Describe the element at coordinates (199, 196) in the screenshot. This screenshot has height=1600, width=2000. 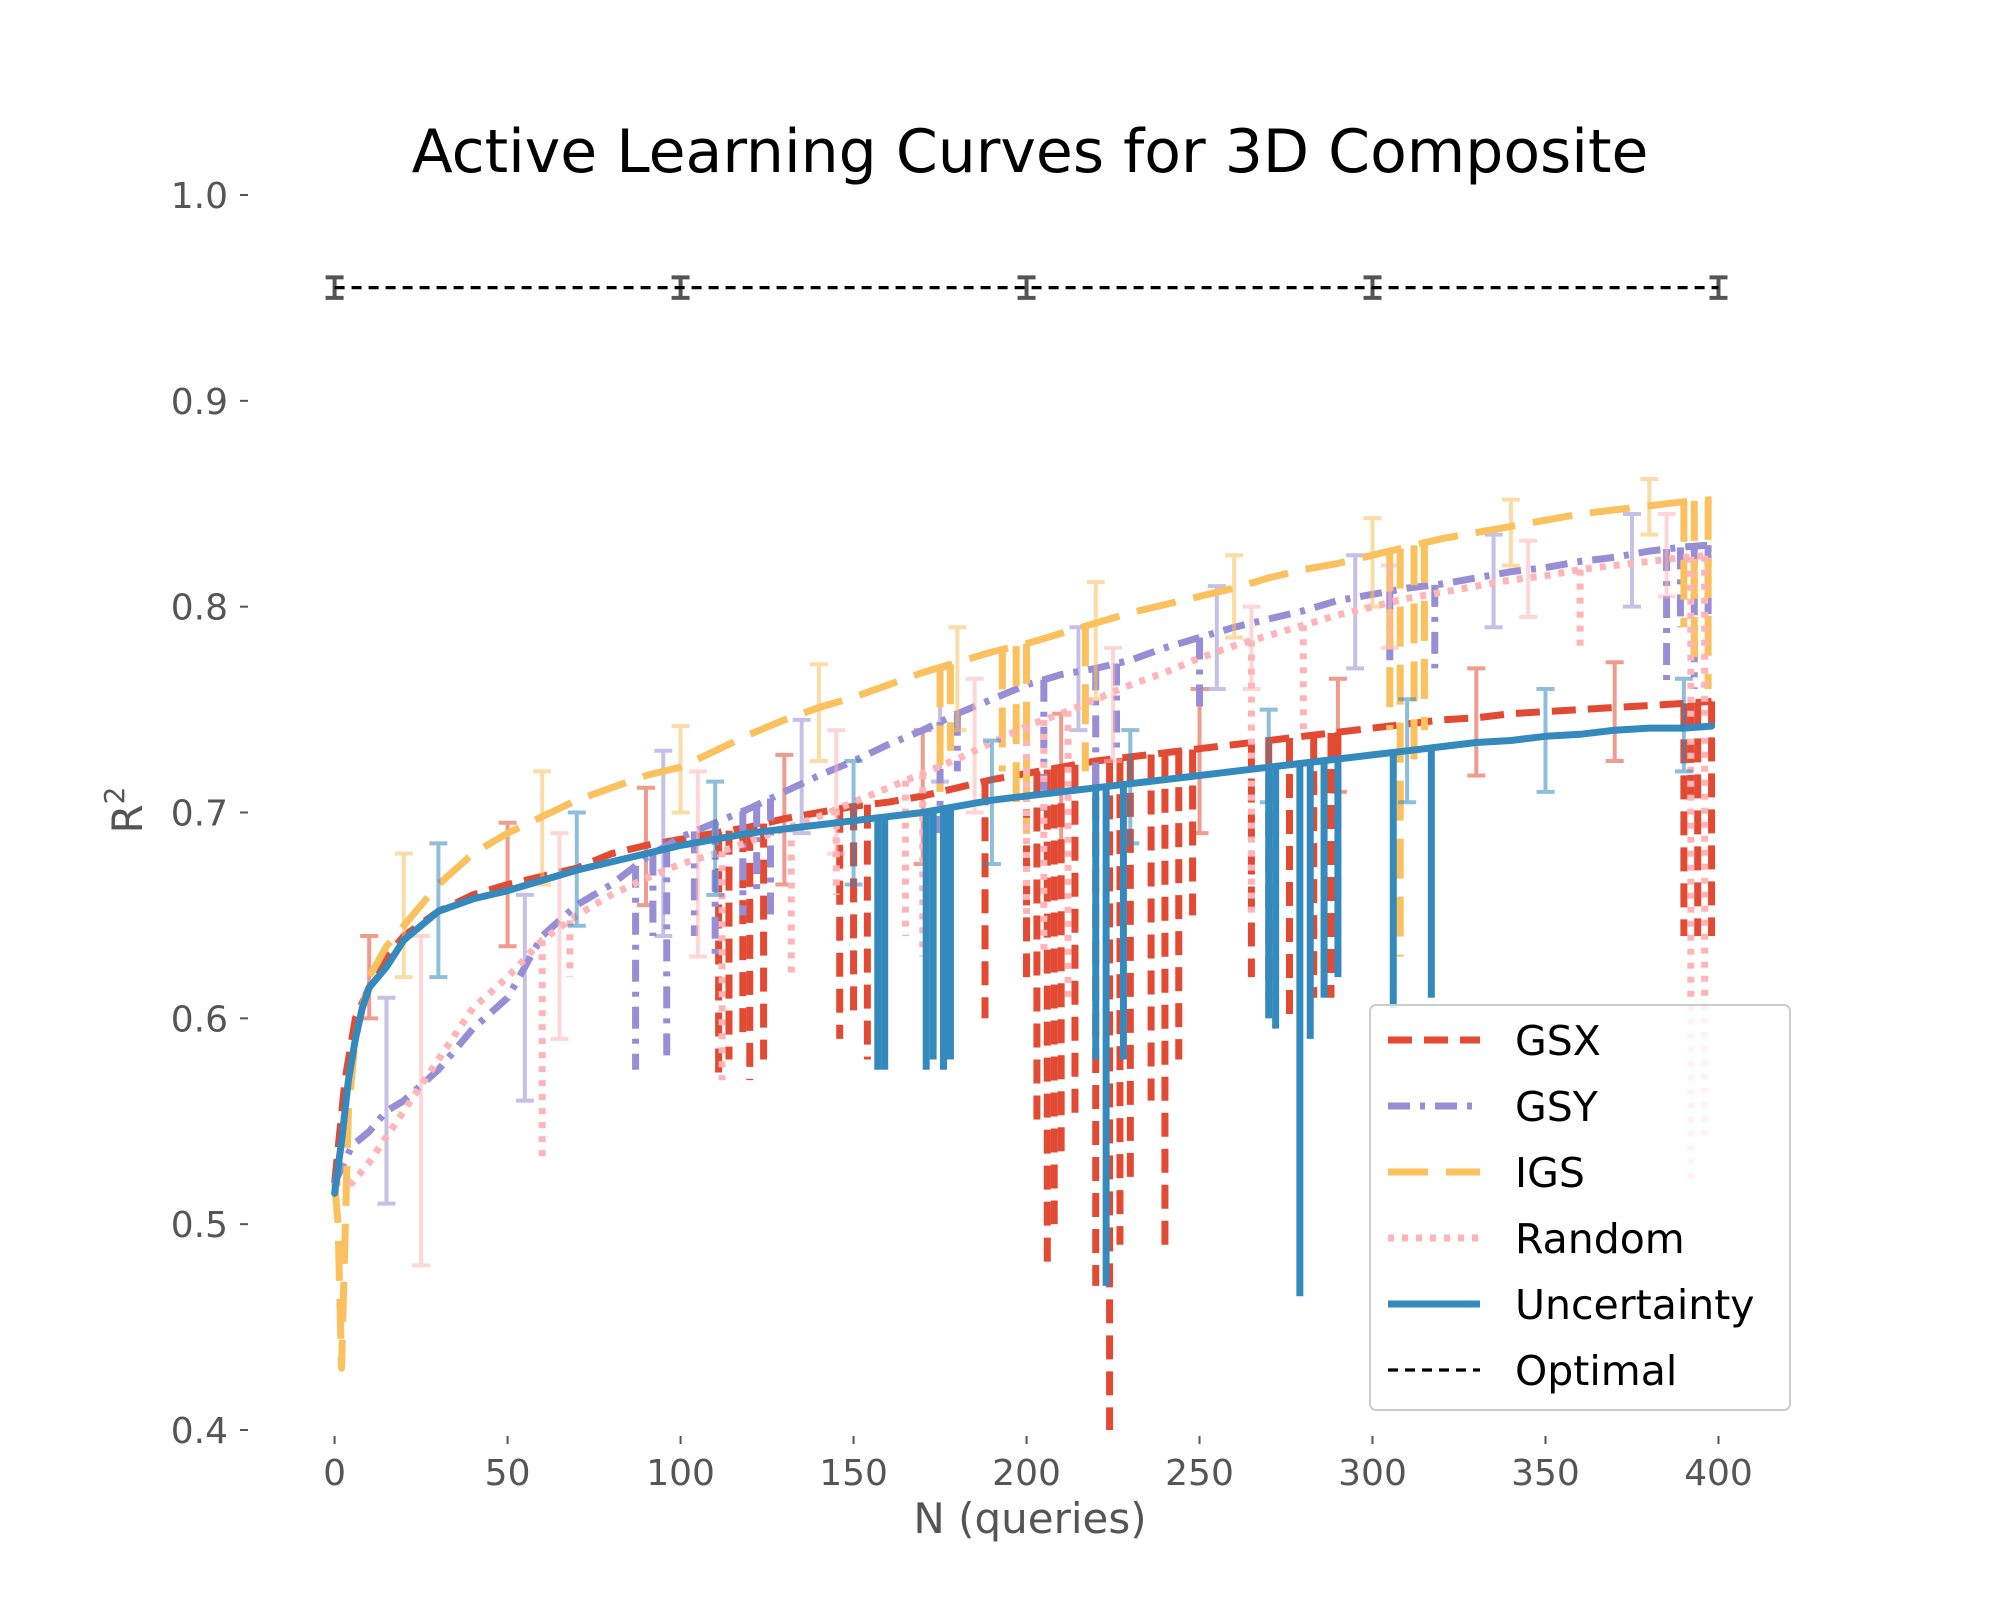
I see `y-tick-label: 1.0` at that location.